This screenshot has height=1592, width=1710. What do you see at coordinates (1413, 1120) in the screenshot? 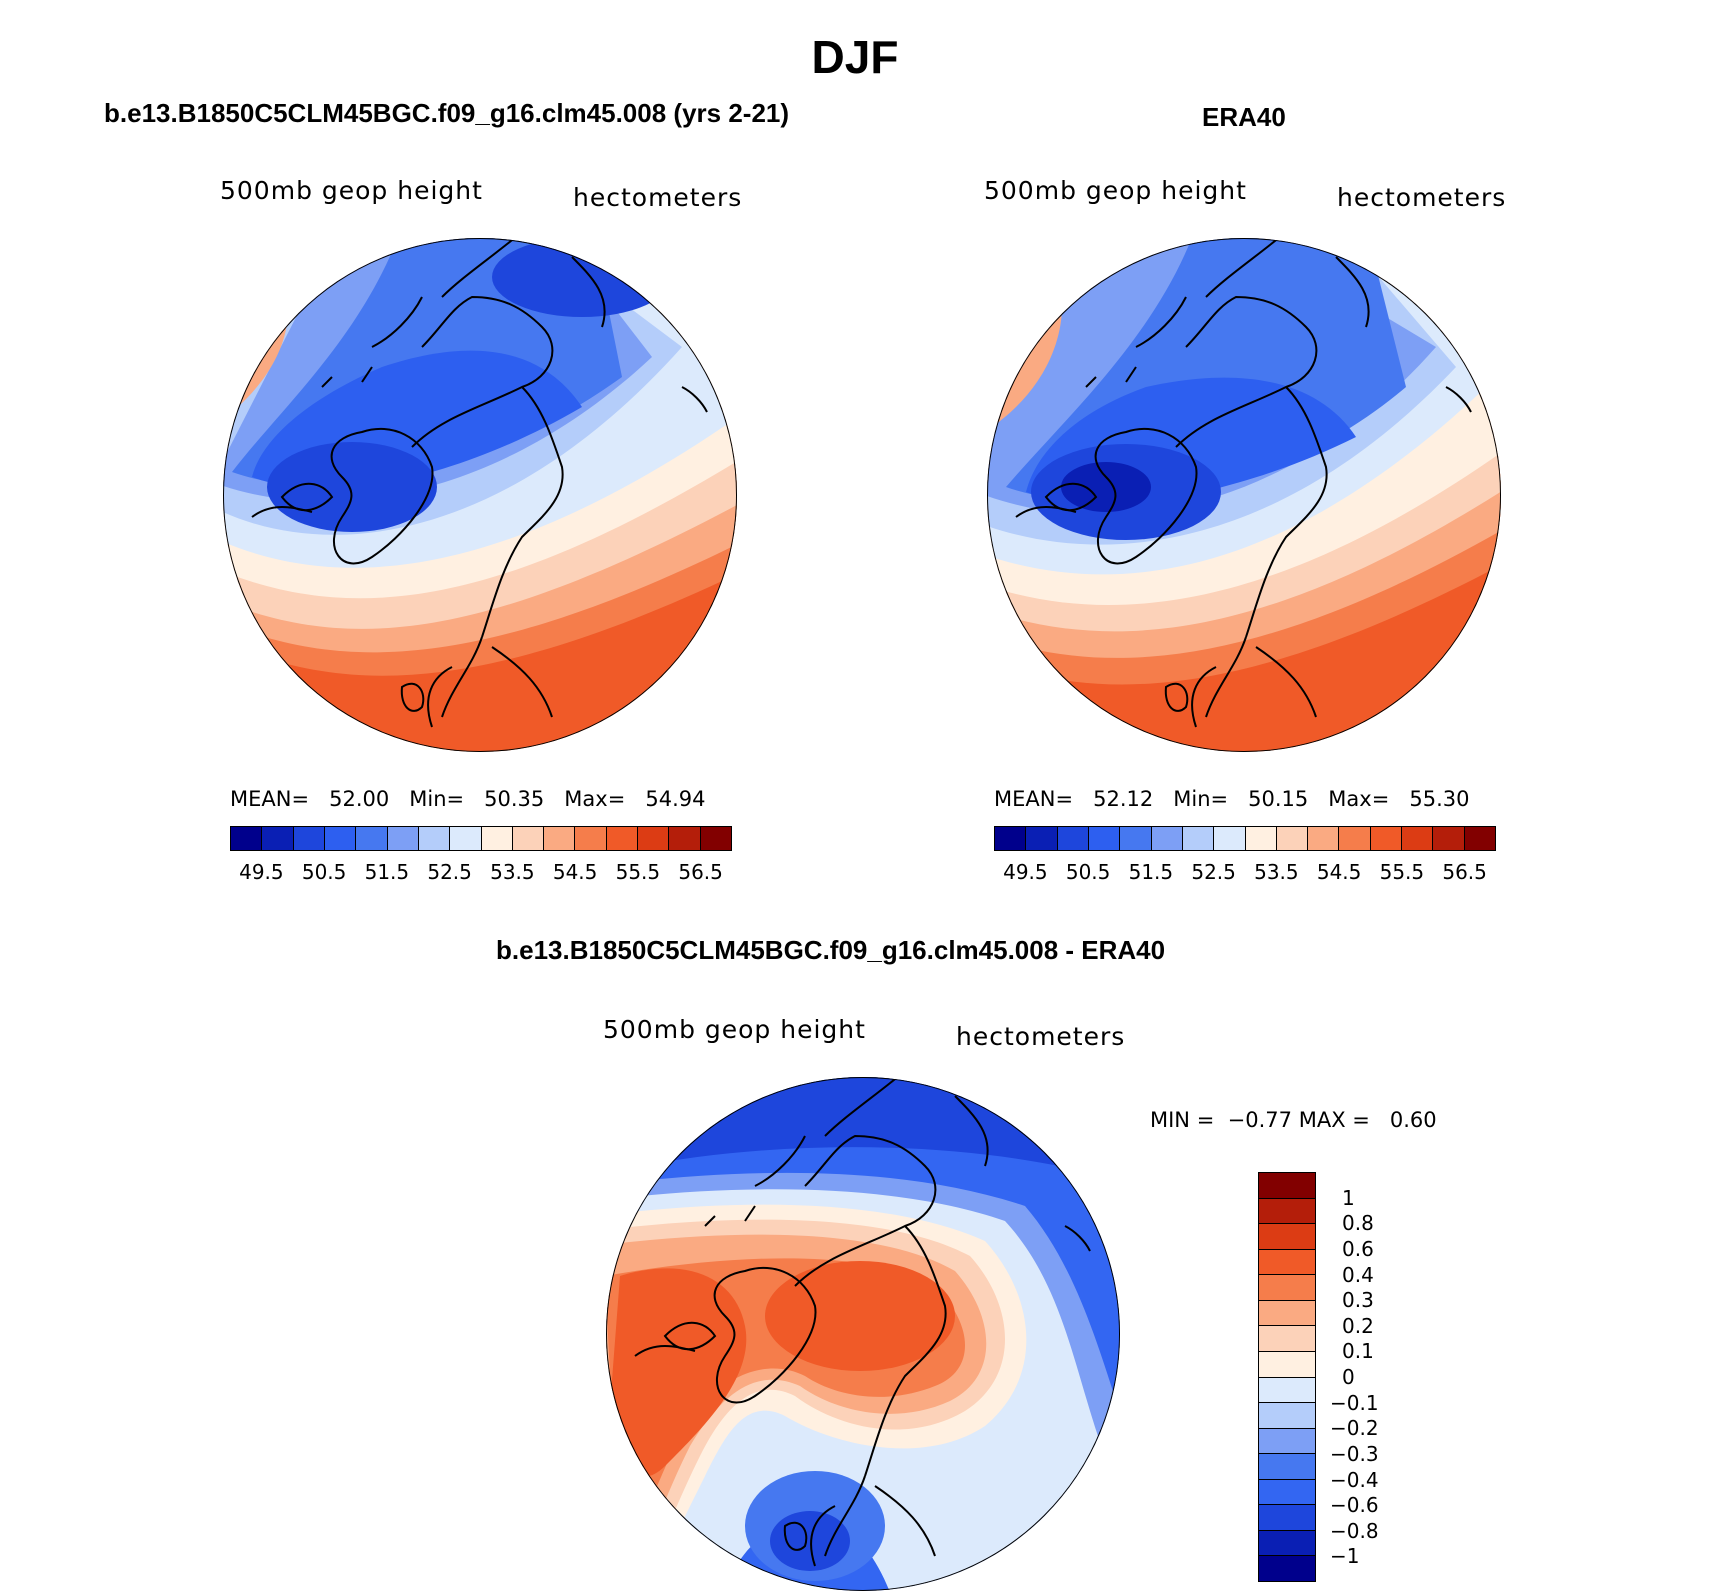
I see `diff-max-value: 0.60` at bounding box center [1413, 1120].